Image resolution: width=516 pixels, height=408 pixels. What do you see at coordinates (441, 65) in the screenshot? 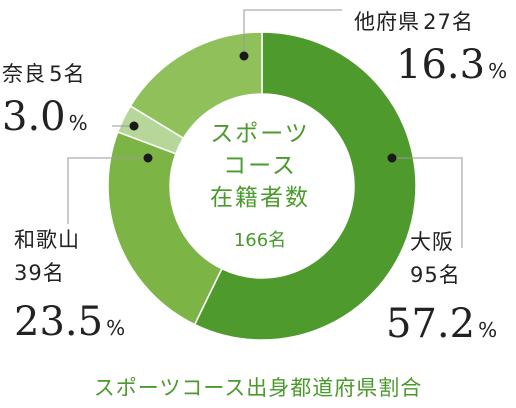
I see `slice-percent: 16.3` at bounding box center [441, 65].